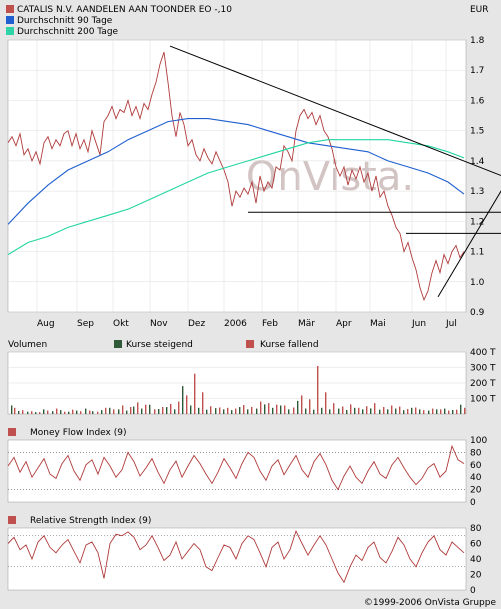 This screenshot has height=609, width=501. I want to click on mfi-y-tick: 80, so click(476, 453).